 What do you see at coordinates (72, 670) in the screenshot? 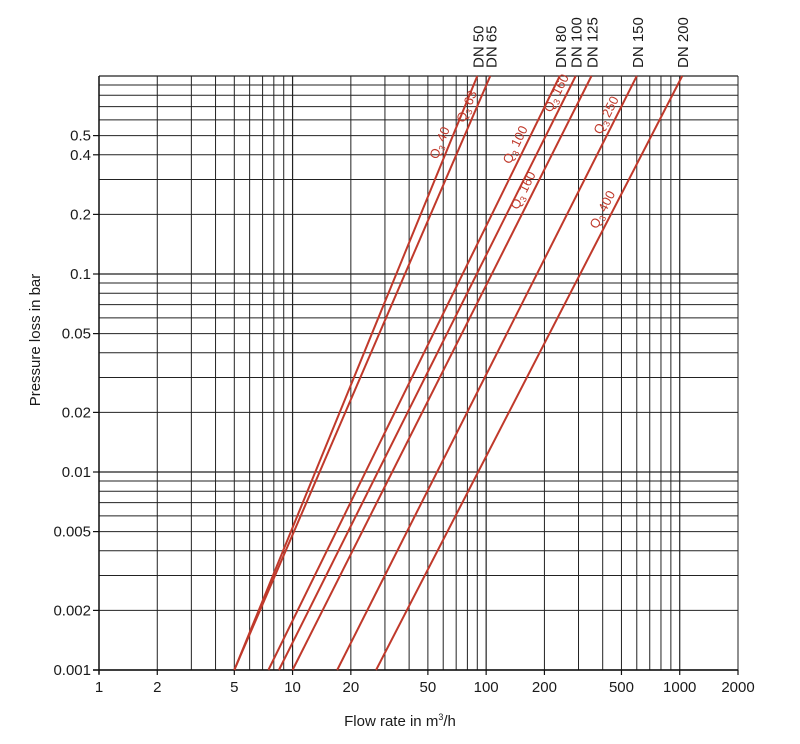
I see `y-tick-label: 0.001` at bounding box center [72, 670].